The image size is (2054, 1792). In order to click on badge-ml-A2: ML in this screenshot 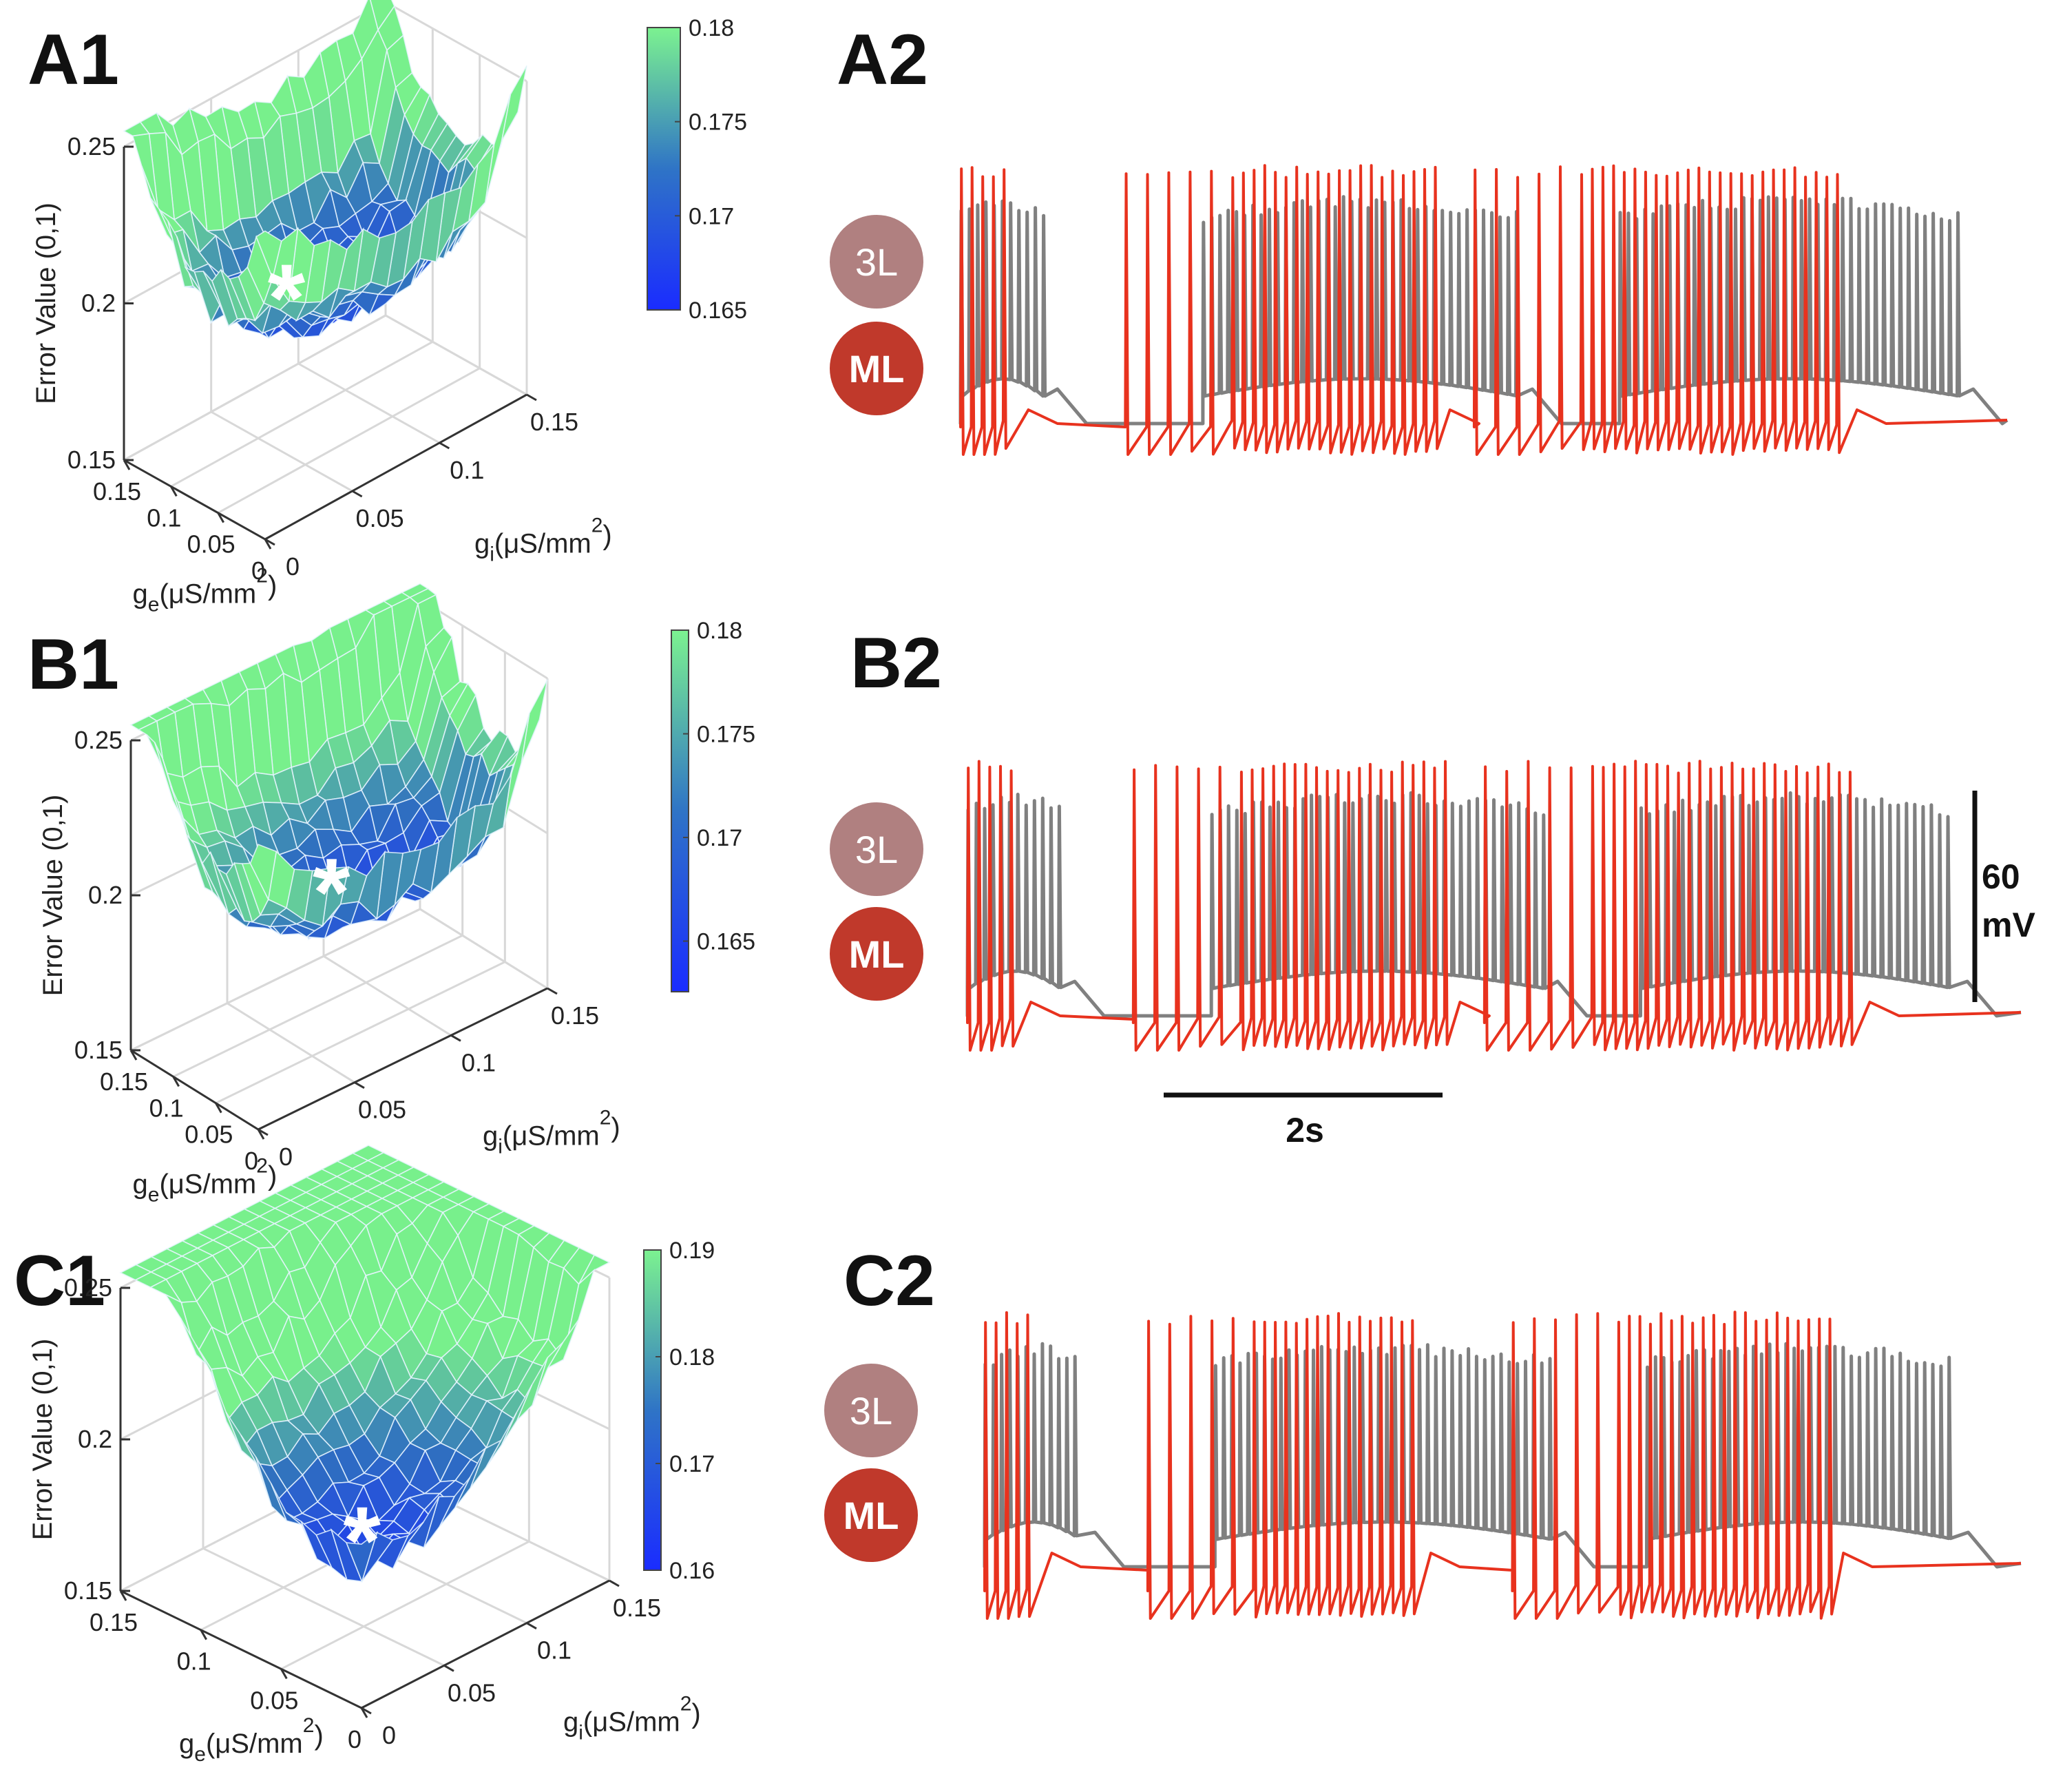, I will do `click(876, 368)`.